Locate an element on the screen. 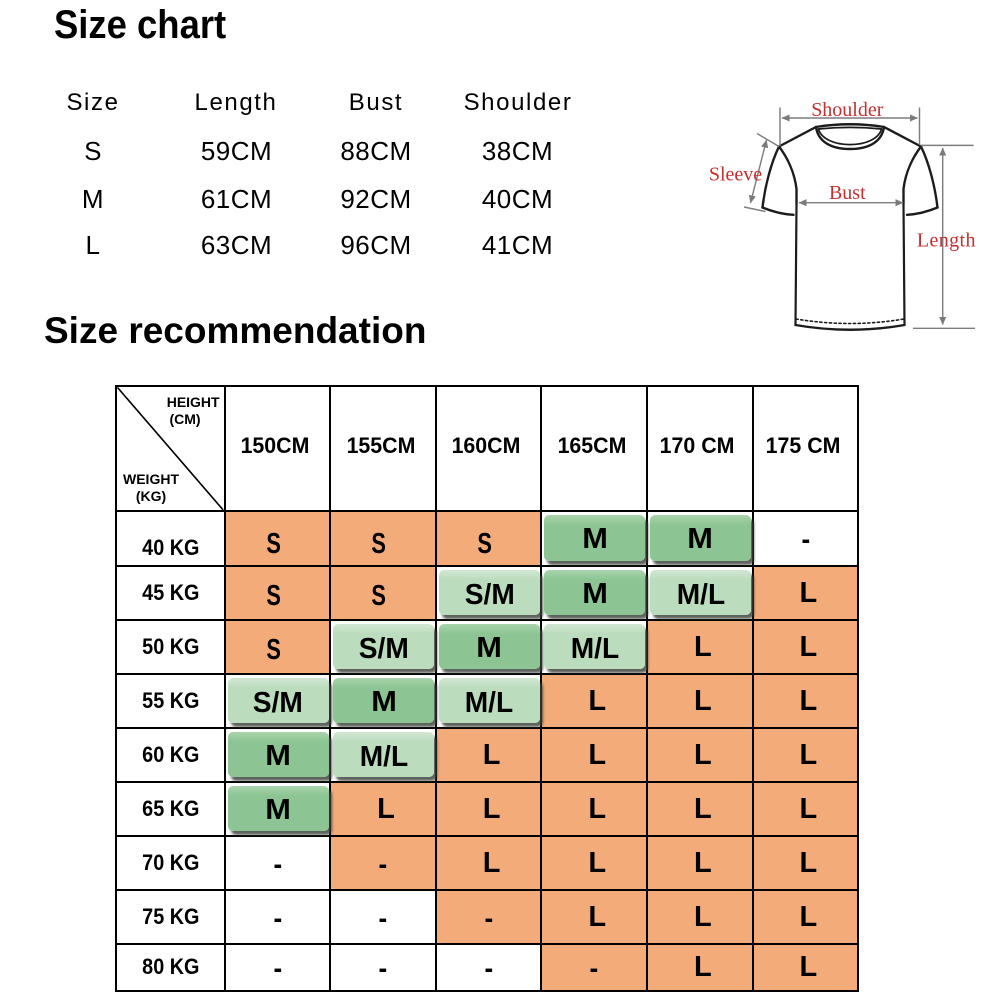 The width and height of the screenshot is (1000, 1000). svg-text: Sleeve is located at coordinates (735, 175).